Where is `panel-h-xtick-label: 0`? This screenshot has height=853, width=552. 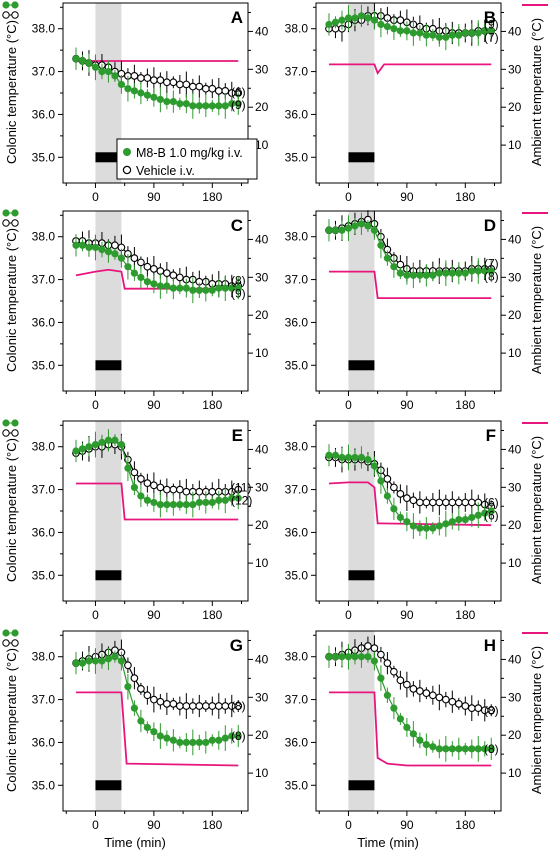 panel-h-xtick-label: 0 is located at coordinates (348, 825).